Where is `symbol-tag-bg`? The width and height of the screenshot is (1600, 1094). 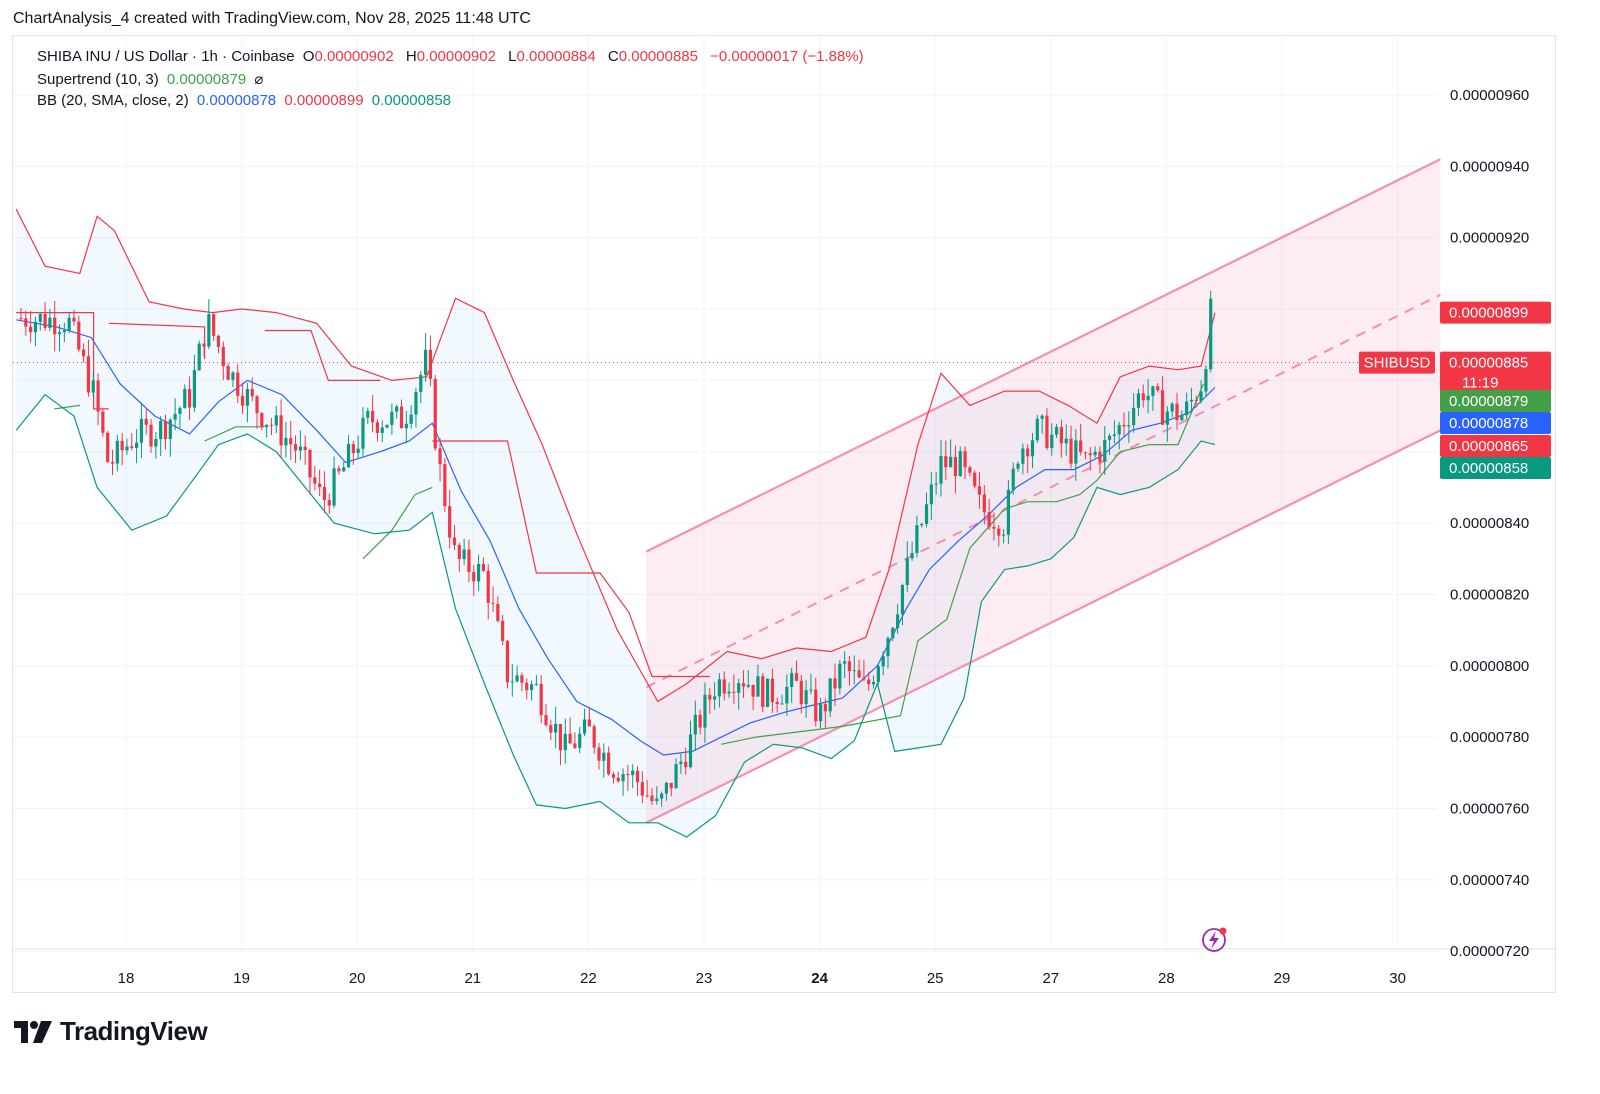
symbol-tag-bg is located at coordinates (1397, 362).